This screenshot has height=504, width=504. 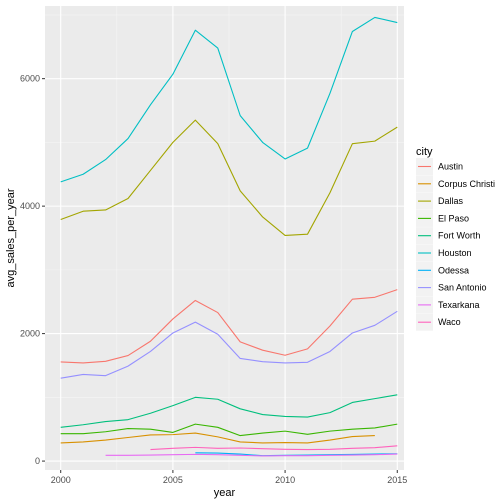 What do you see at coordinates (229, 411) in the screenshot?
I see `series-line-fort-worth` at bounding box center [229, 411].